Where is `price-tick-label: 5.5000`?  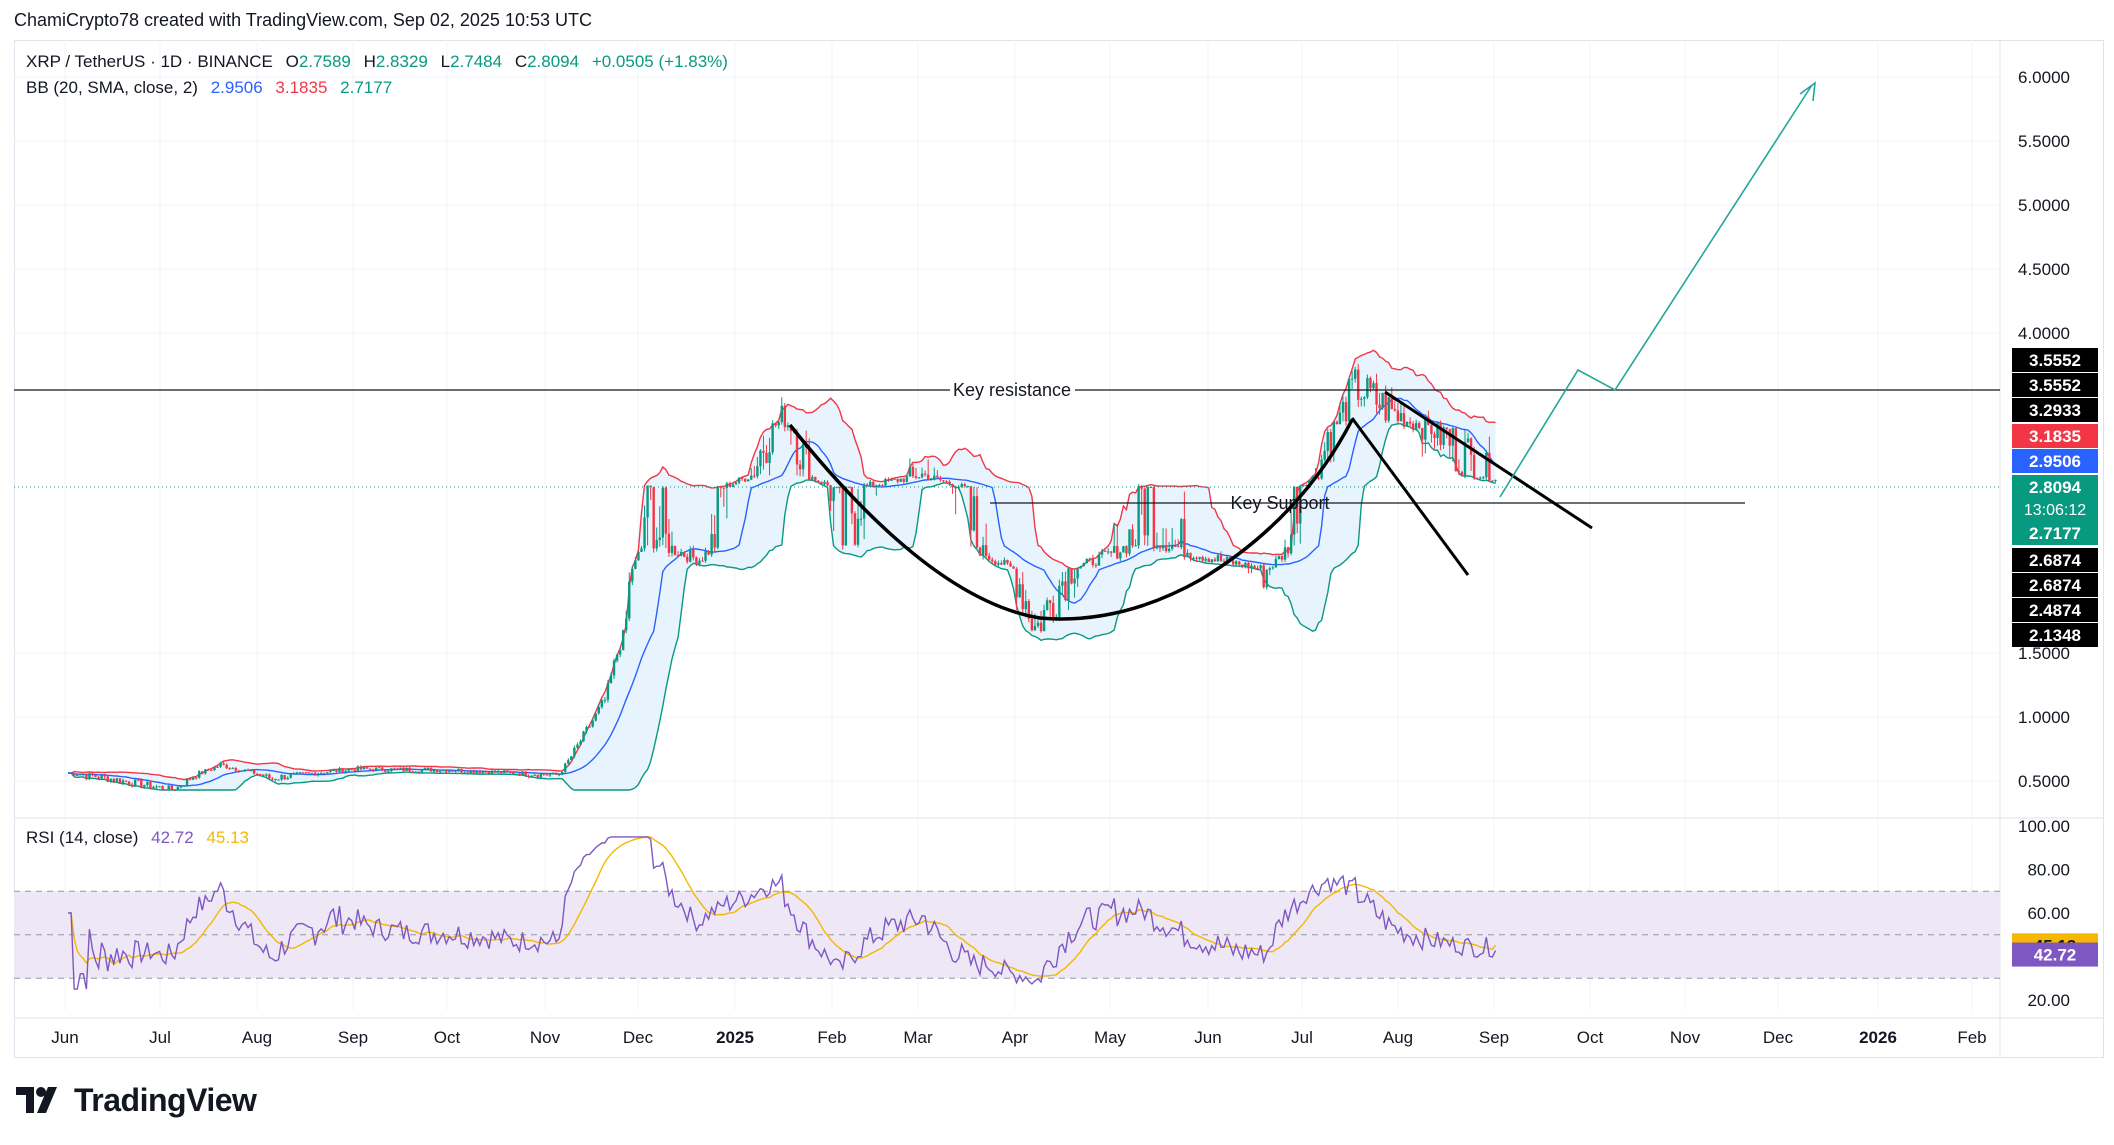 price-tick-label: 5.5000 is located at coordinates (2044, 141).